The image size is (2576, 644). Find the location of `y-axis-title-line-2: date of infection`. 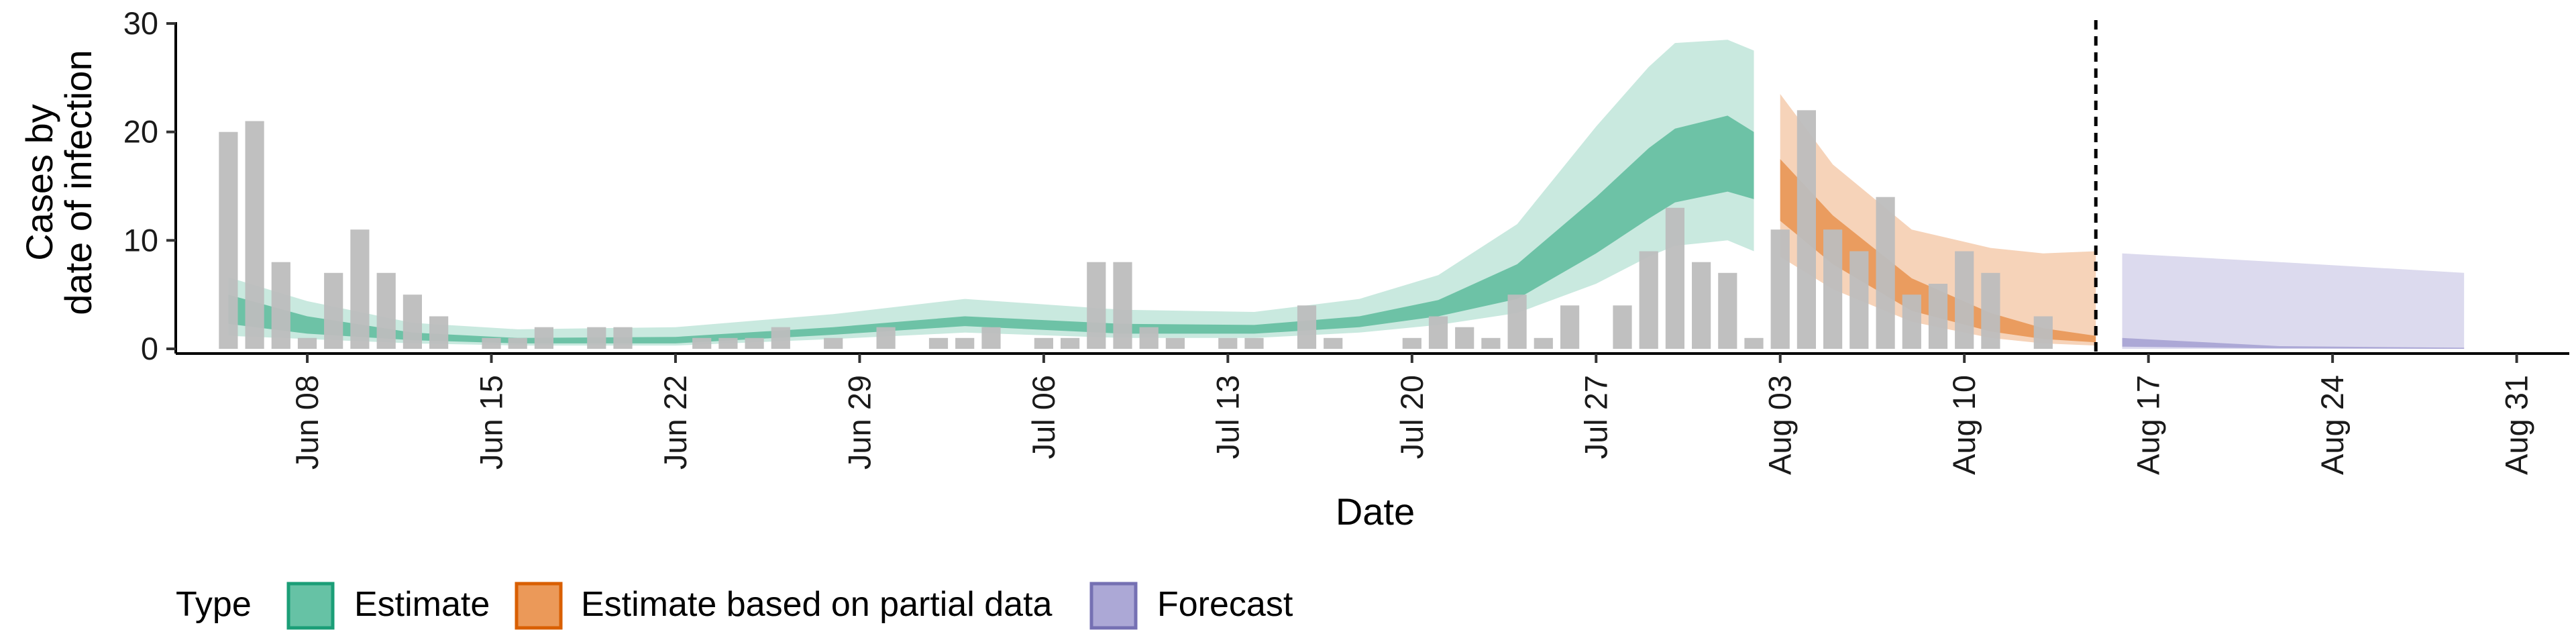

y-axis-title-line-2: date of infection is located at coordinates (78, 182).